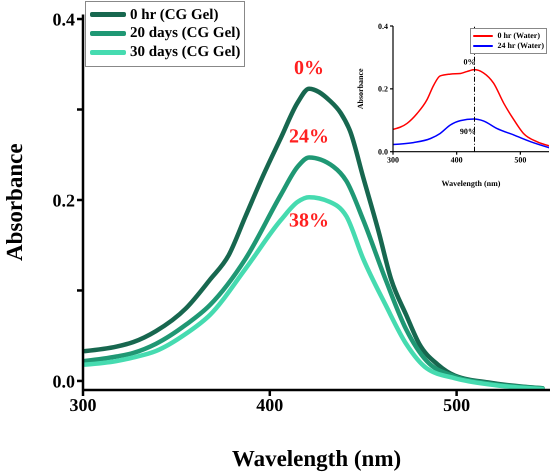 This screenshot has height=474, width=556. I want to click on annotation: 24%, so click(309, 137).